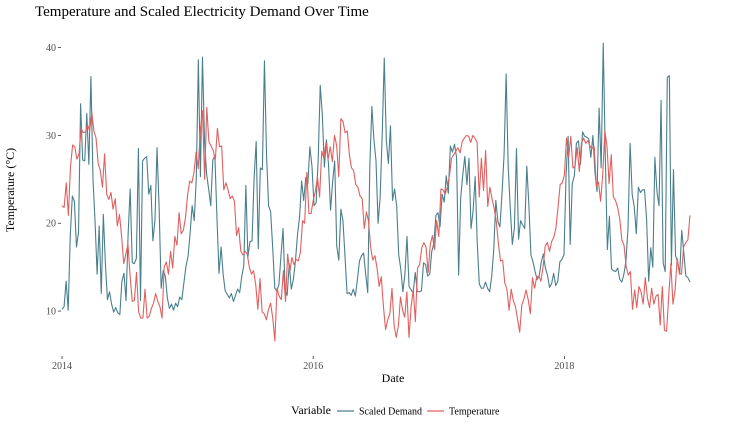  I want to click on y-axis-title: Temperature (°C), so click(10, 190).